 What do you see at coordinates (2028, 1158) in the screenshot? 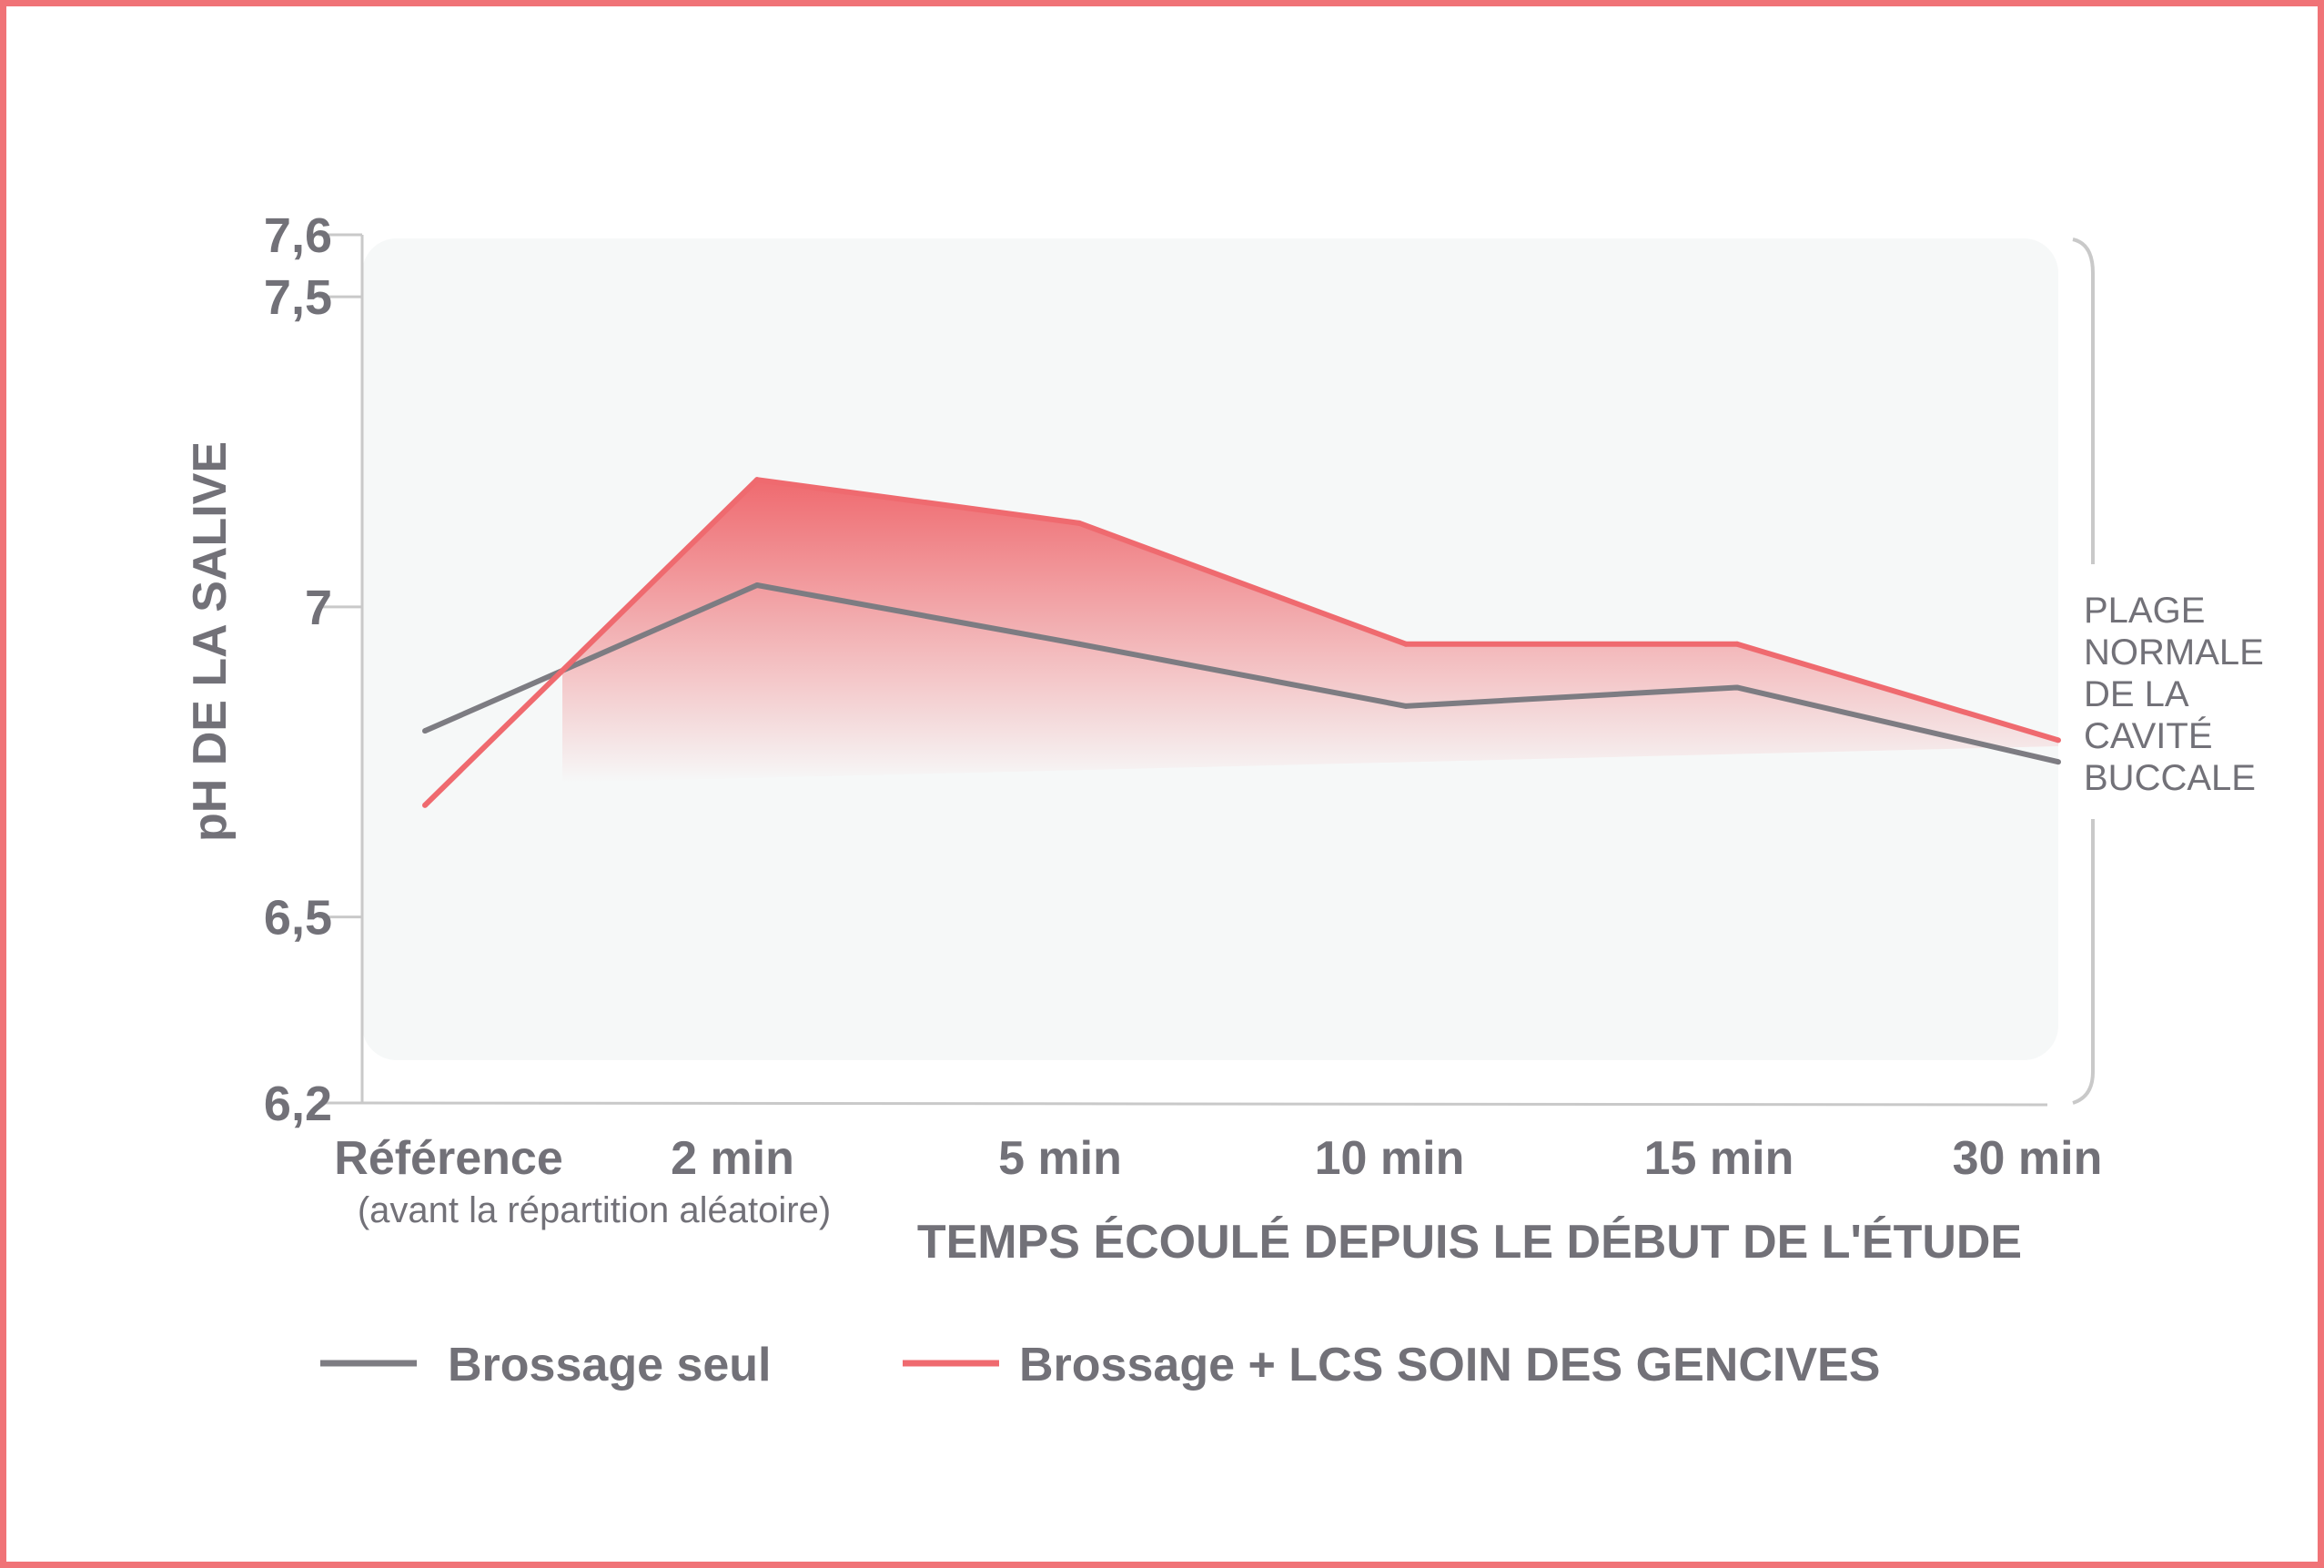
I see `x-tick-label: 30 min` at bounding box center [2028, 1158].